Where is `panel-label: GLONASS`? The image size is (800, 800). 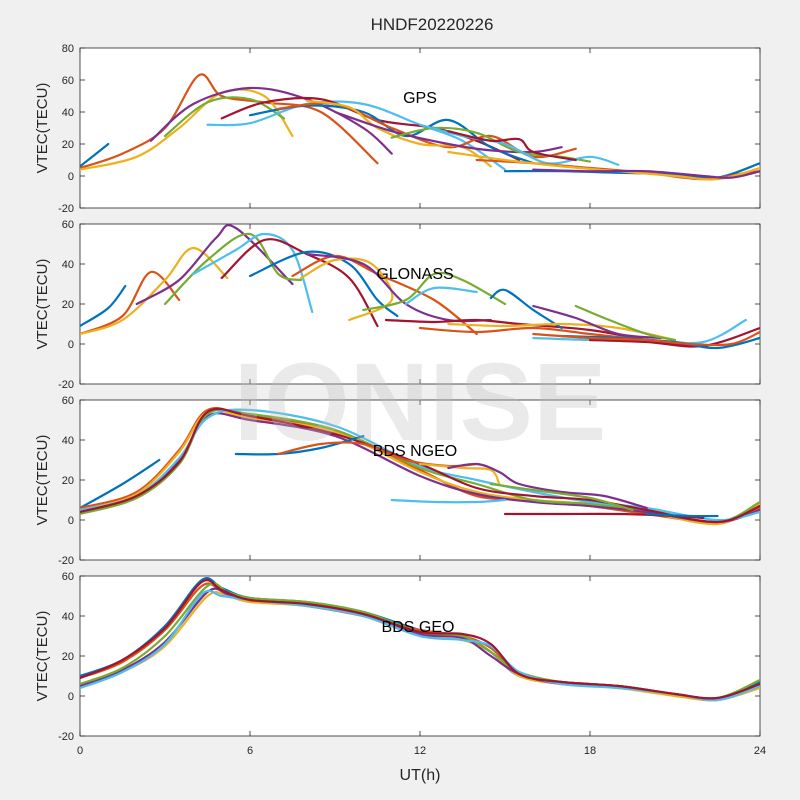
panel-label: GLONASS is located at coordinates (414, 274).